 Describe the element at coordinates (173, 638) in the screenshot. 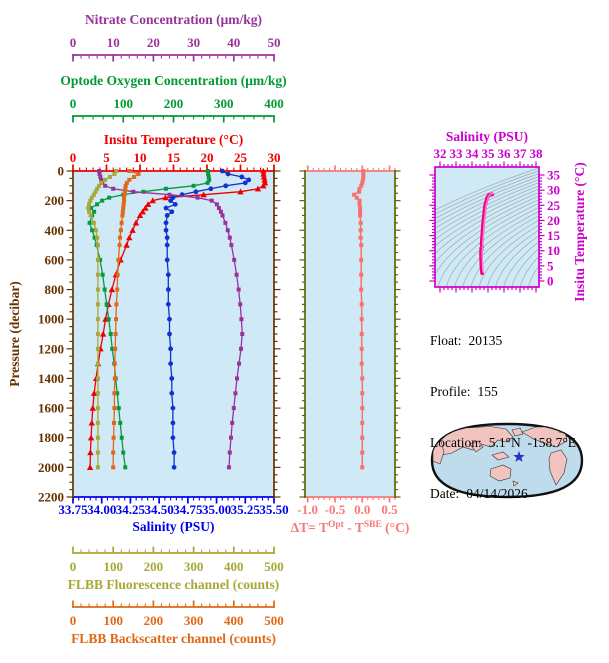

I see `svg-text:FLBB Backscatter channel (coun: FLBB Backscatter channel (counts)` at that location.